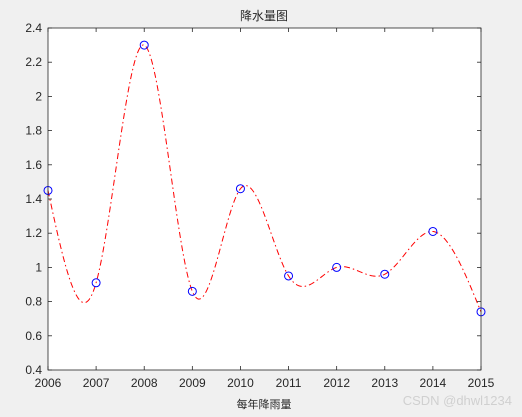  I want to click on y-tick-label: 1.4, so click(33, 199).